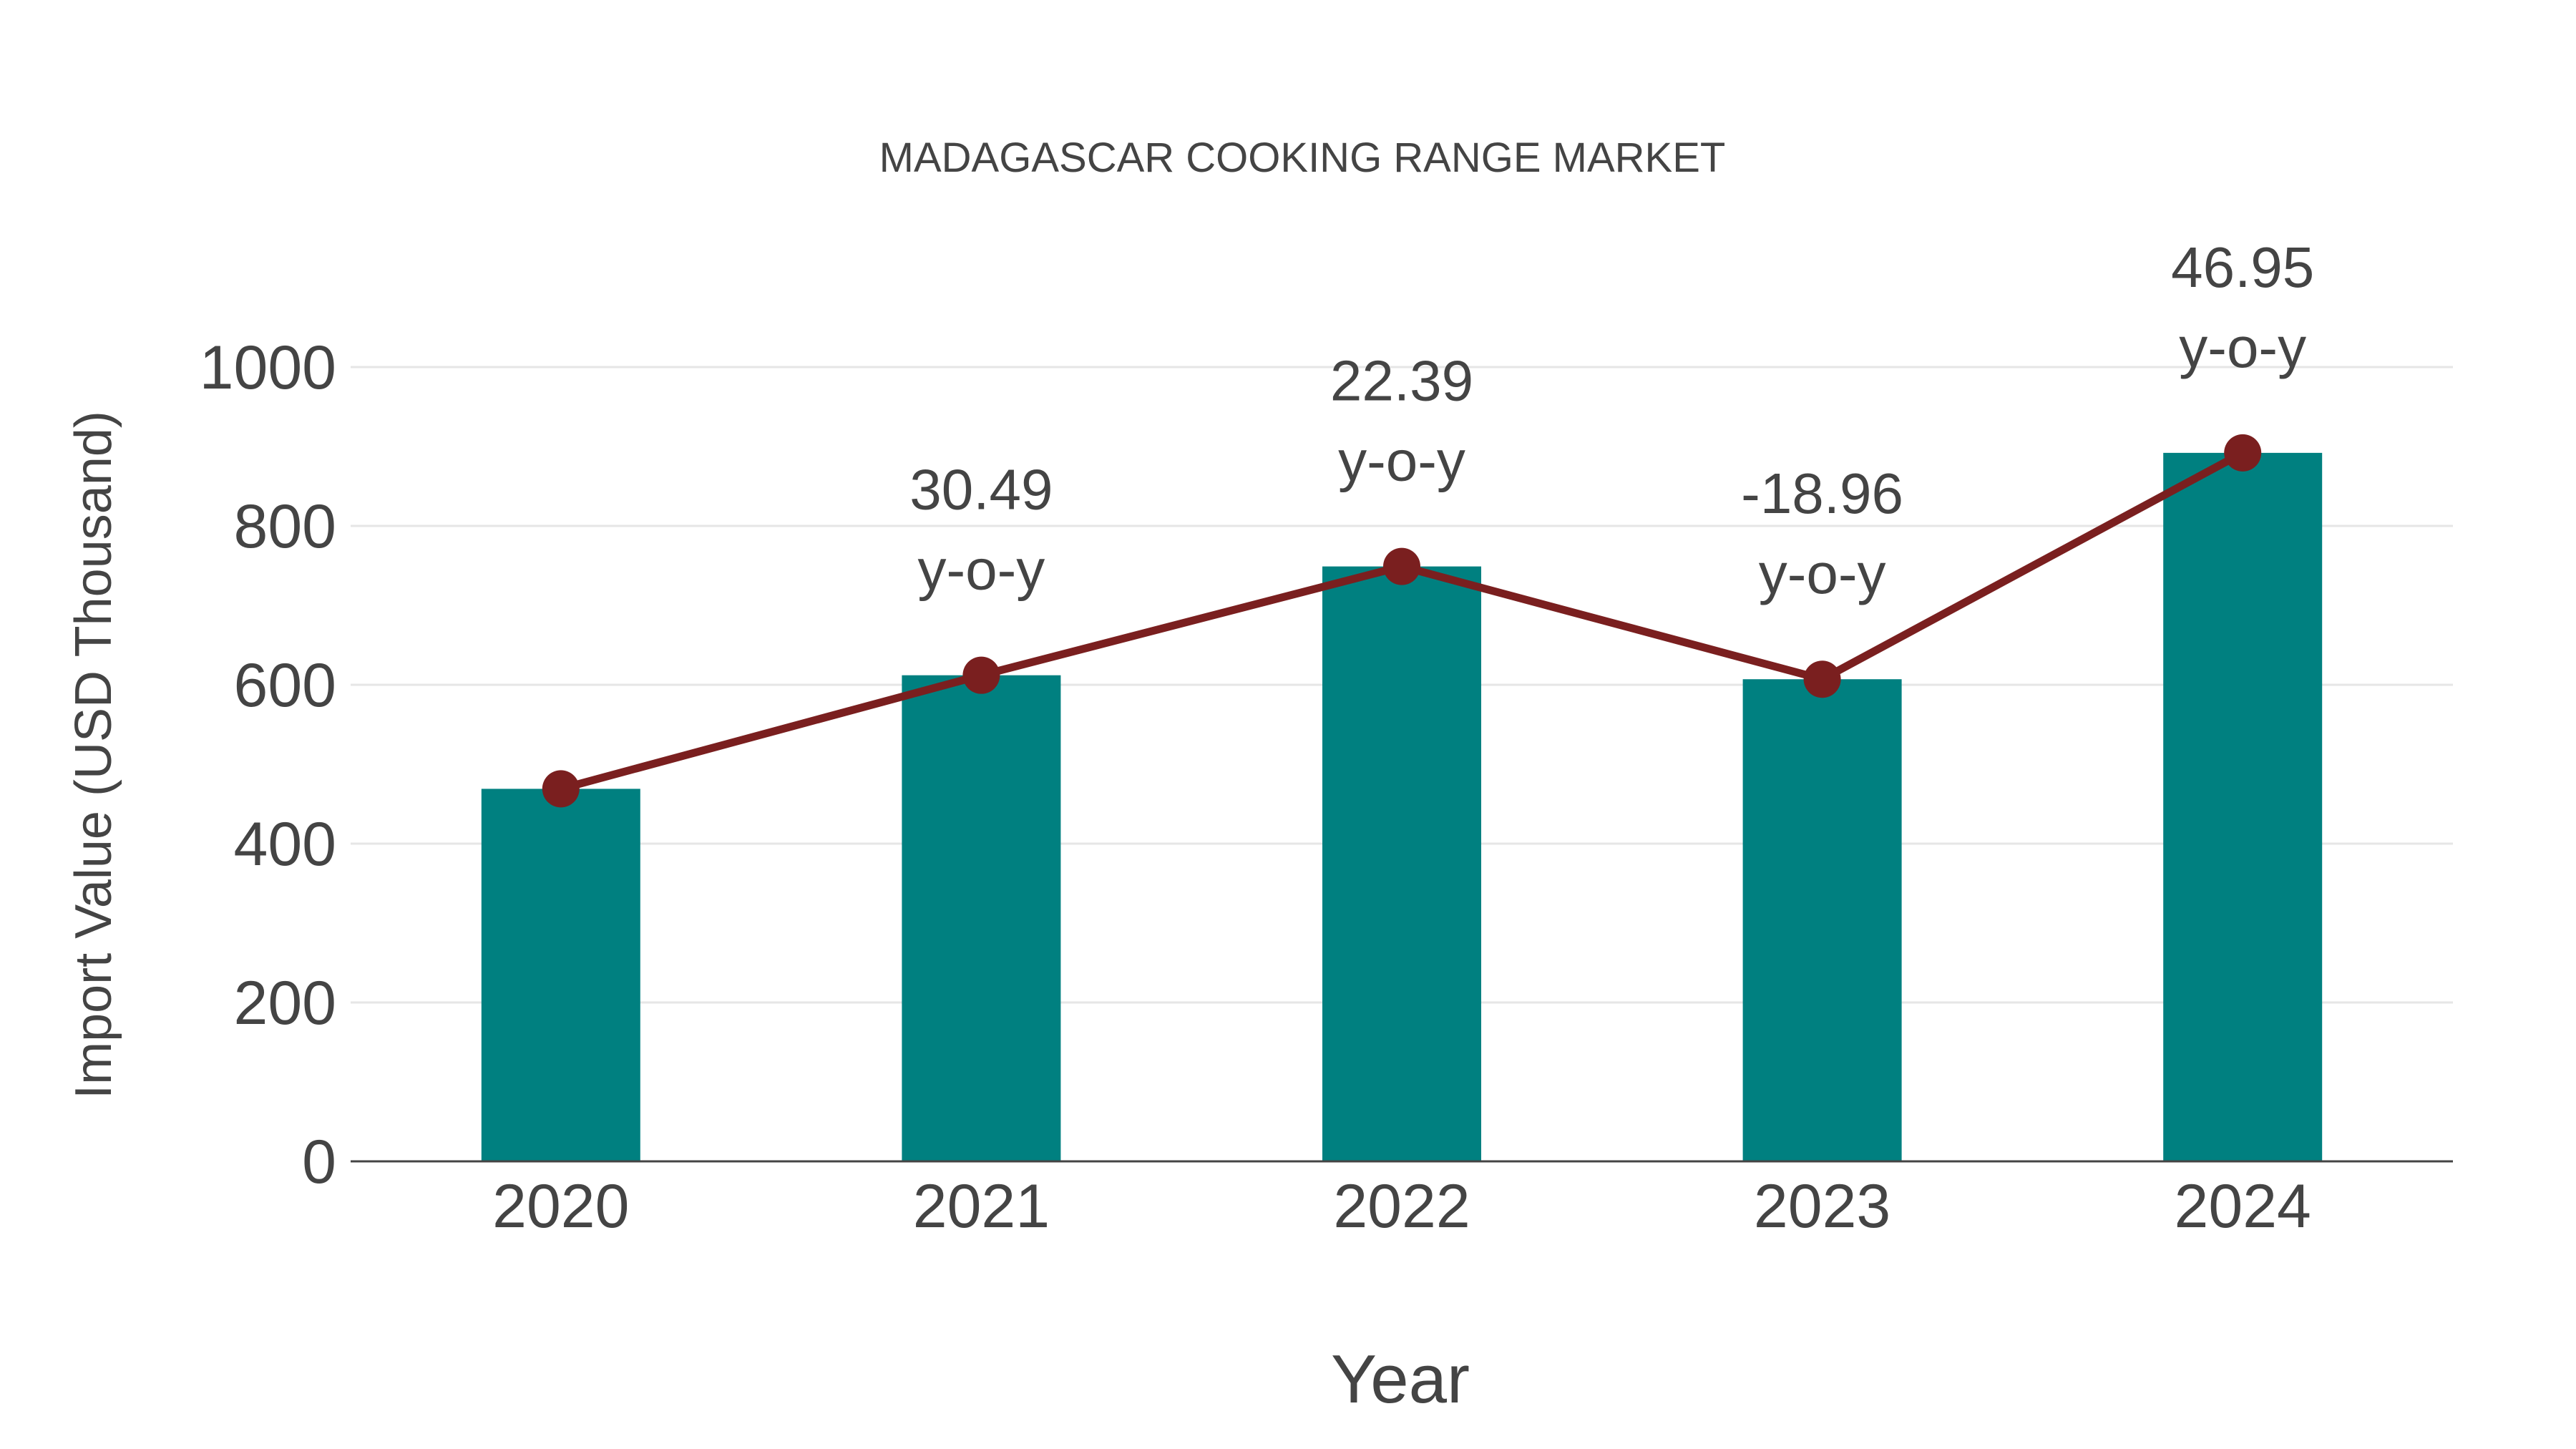 This screenshot has height=1449, width=2576. I want to click on y-tick-label: 1000, so click(268, 367).